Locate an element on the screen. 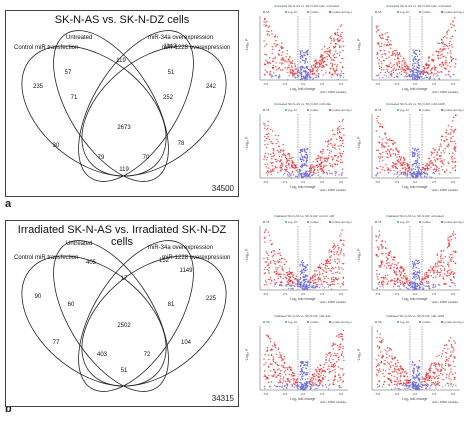  x-tick-label: 5.0 is located at coordinates (341, 294).